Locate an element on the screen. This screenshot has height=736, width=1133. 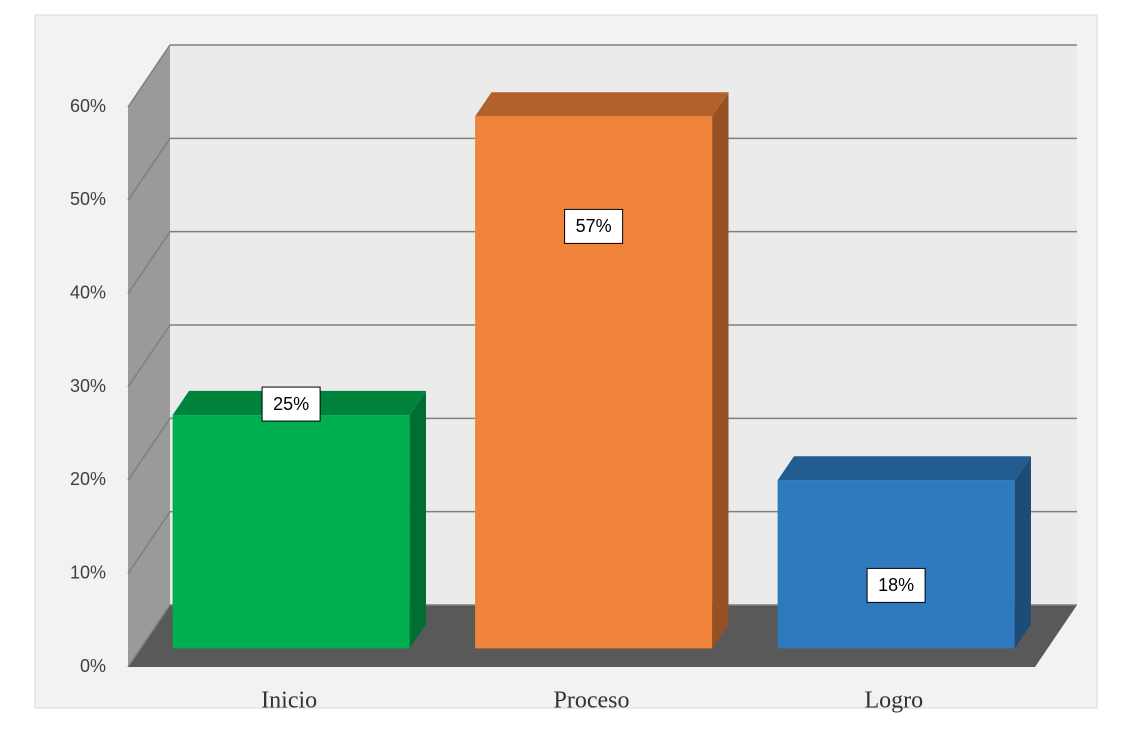
value-label: 25% is located at coordinates (291, 404).